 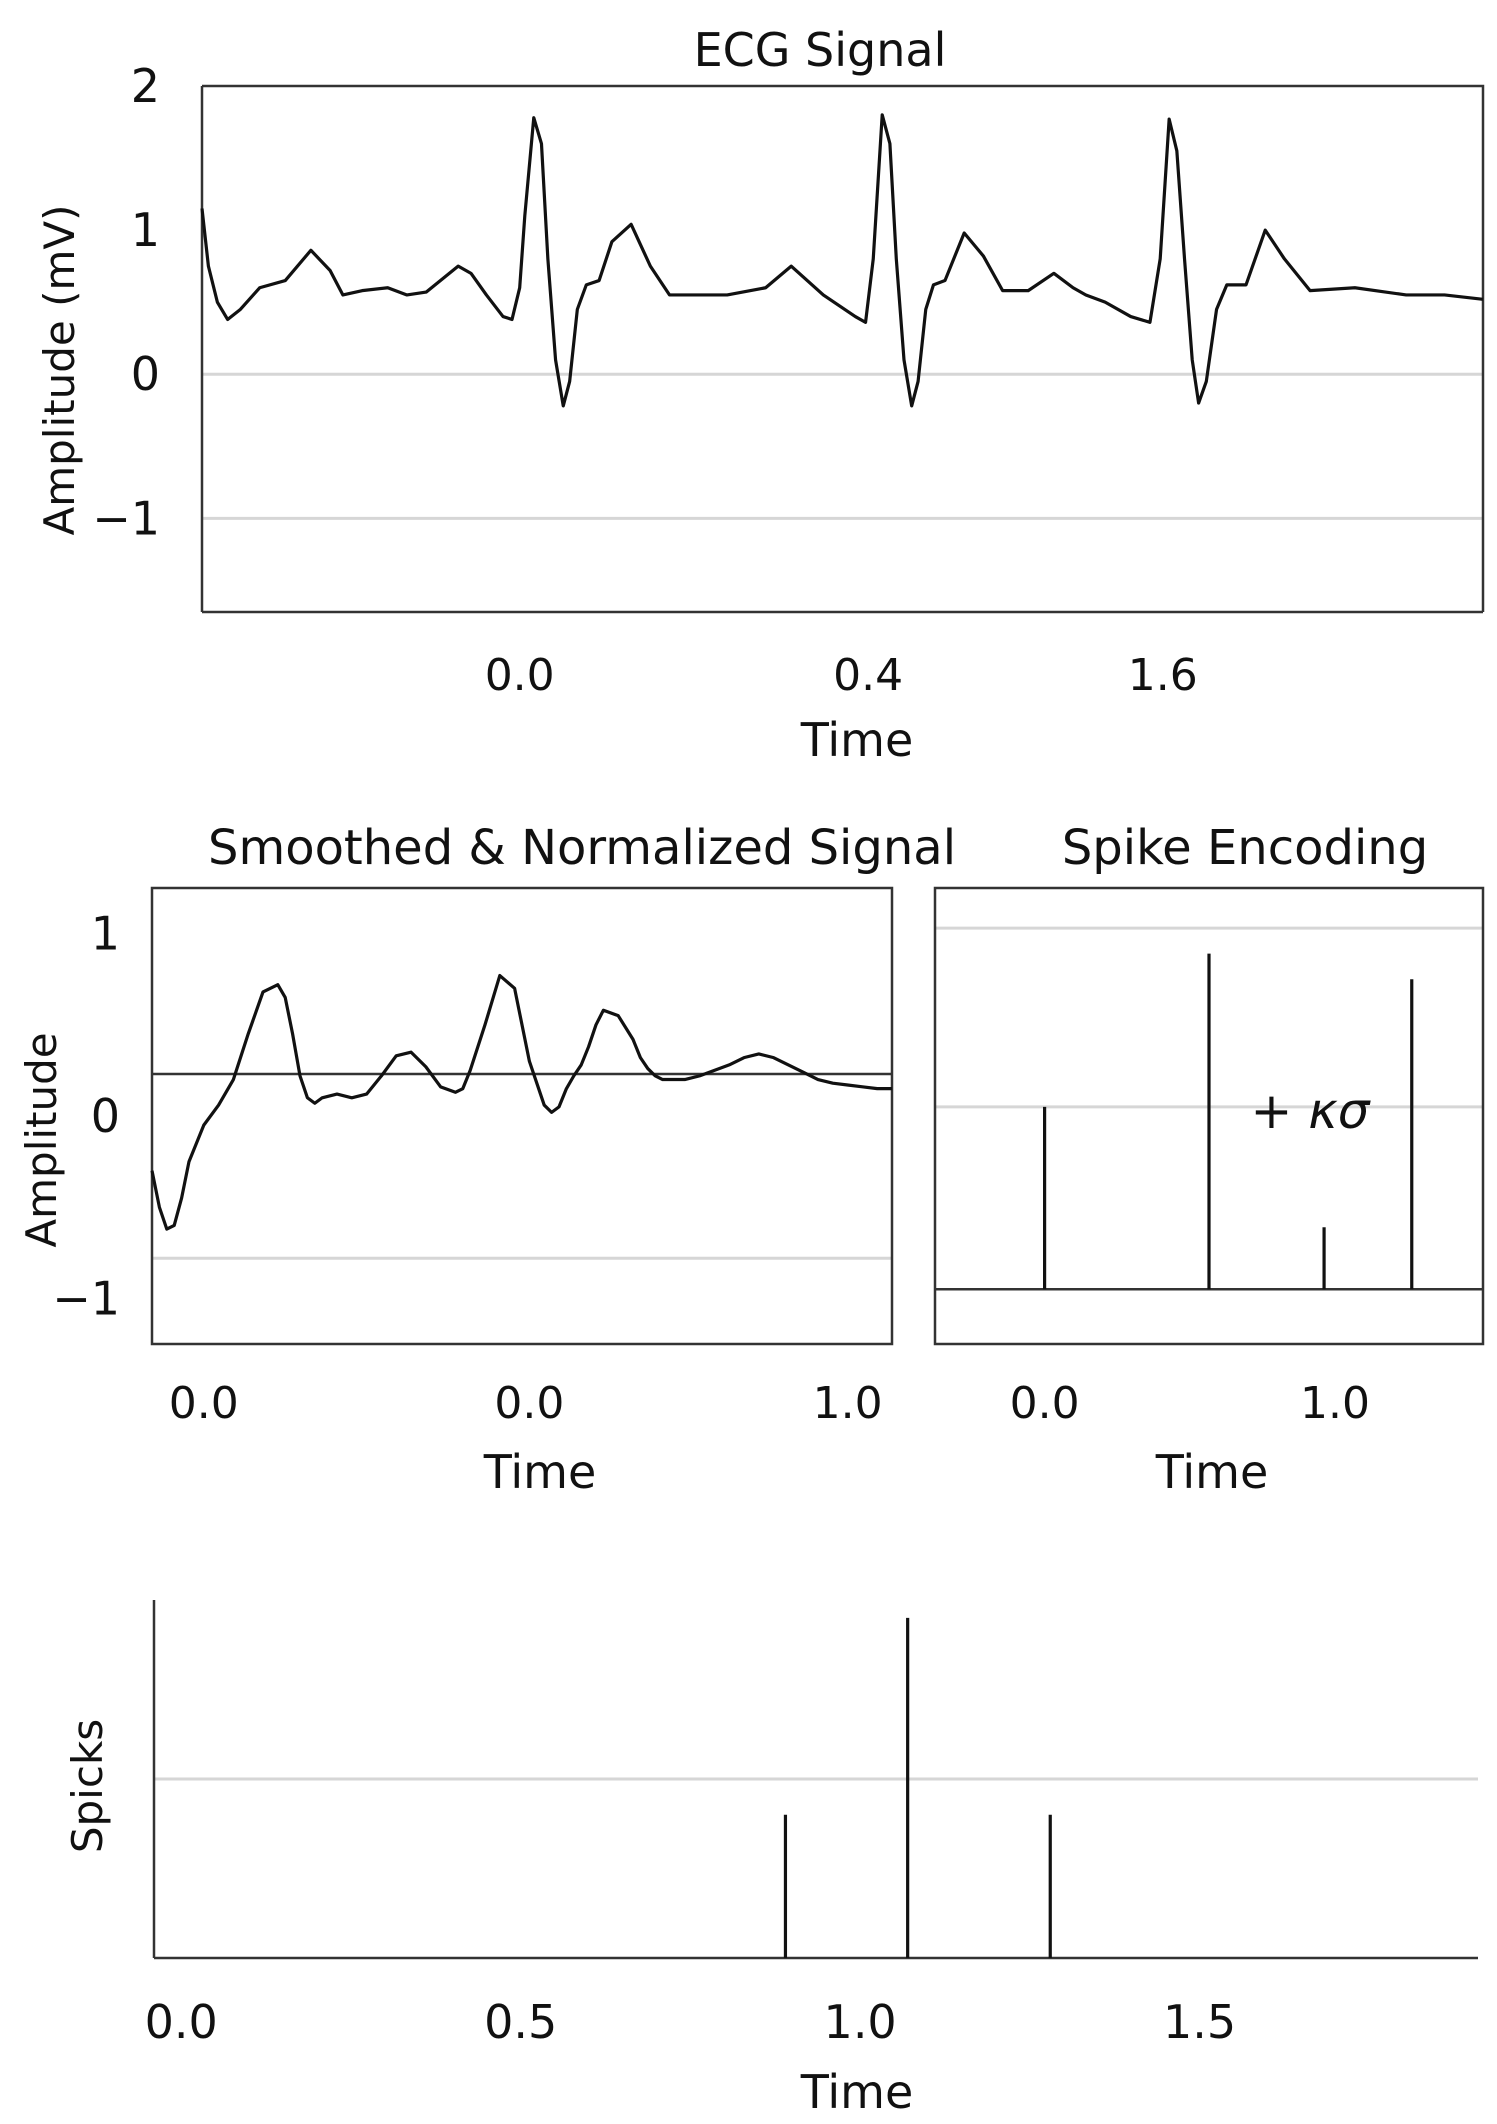 What do you see at coordinates (145, 374) in the screenshot?
I see `ecg-y-tick-1: 0` at bounding box center [145, 374].